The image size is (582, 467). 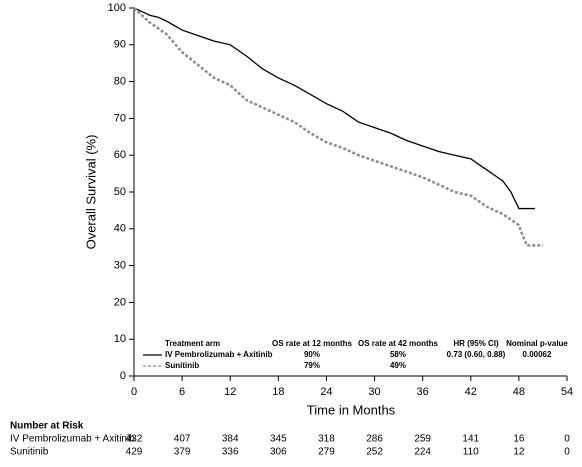 I want to click on risk-value: 336, so click(x=230, y=452).